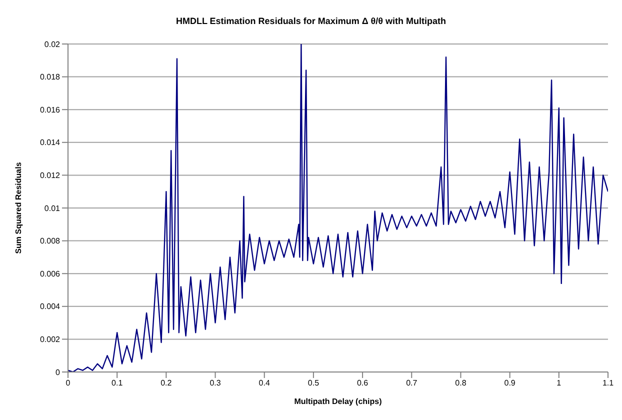 This screenshot has height=420, width=622. What do you see at coordinates (216, 383) in the screenshot?
I see `x-tick-label: 0.3` at bounding box center [216, 383].